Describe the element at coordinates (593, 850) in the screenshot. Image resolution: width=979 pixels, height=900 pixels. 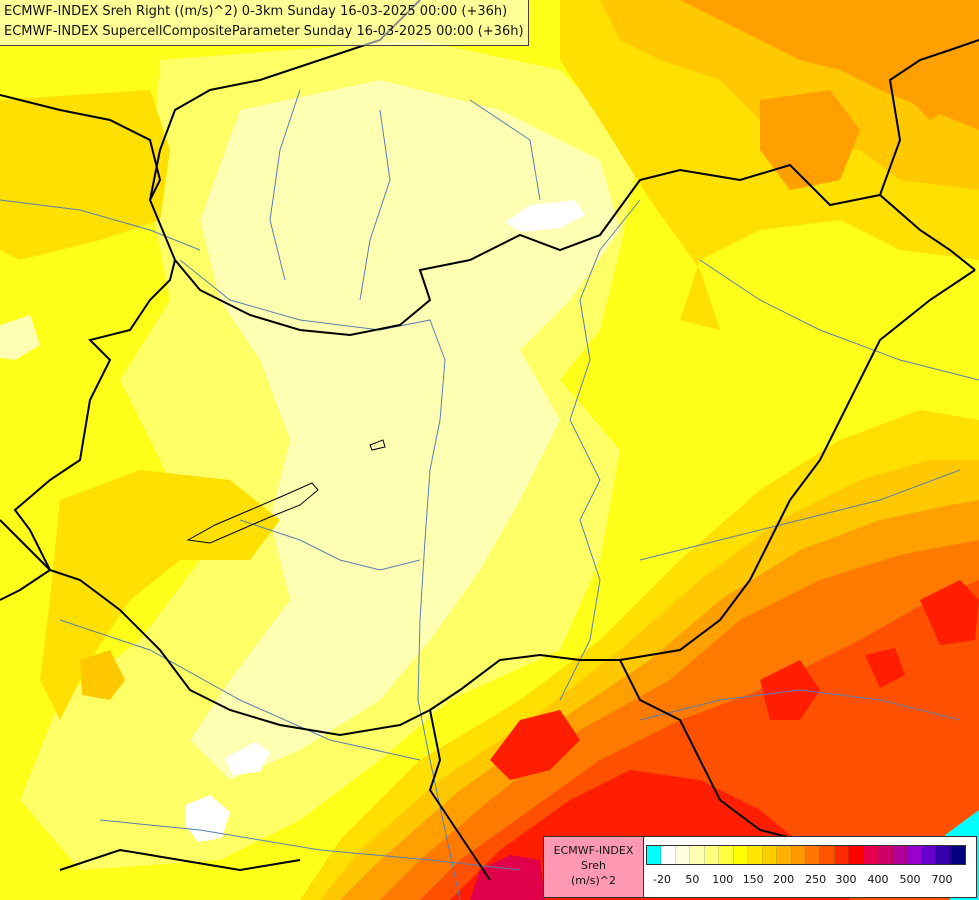
I see `legend-label-line1: ECMWF-INDEX` at that location.